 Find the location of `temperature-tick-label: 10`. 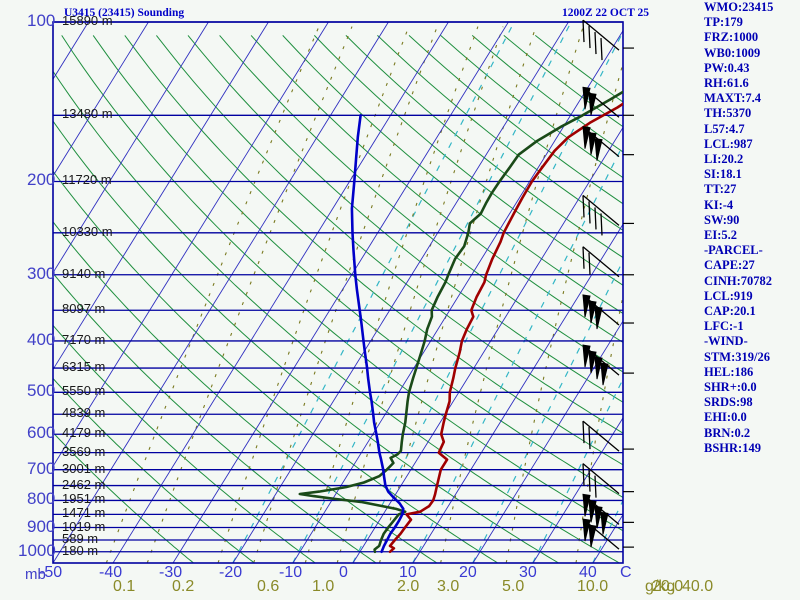

temperature-tick-label: 10 is located at coordinates (408, 572).